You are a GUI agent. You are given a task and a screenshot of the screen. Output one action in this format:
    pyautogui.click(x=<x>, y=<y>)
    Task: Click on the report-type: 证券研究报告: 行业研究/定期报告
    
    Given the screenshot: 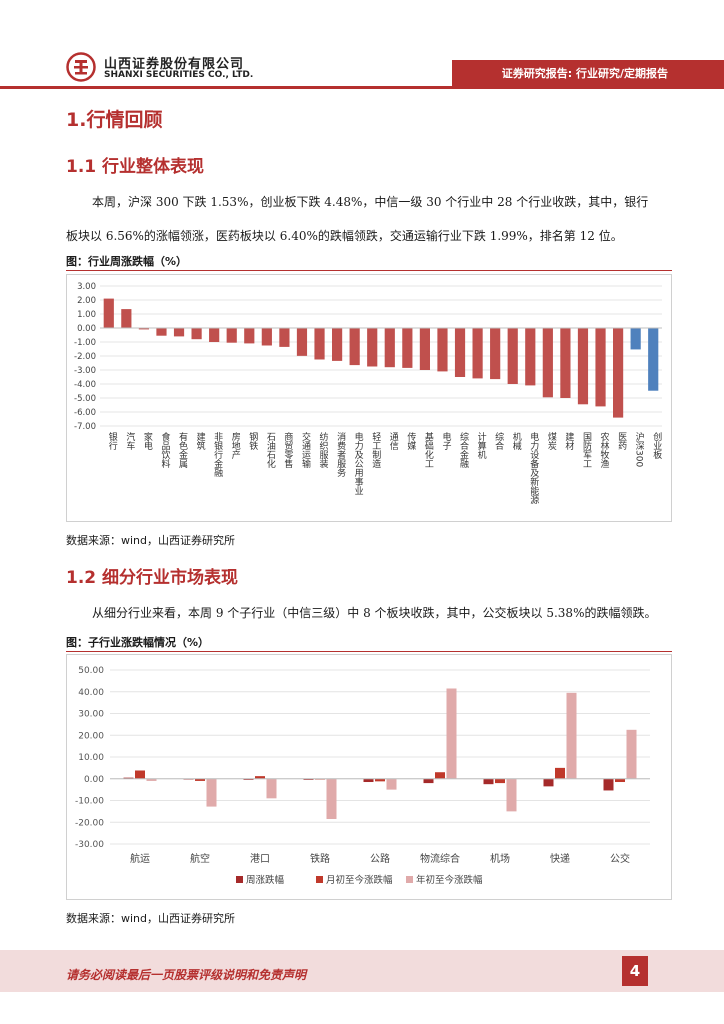 What is the action you would take?
    pyautogui.click(x=584, y=73)
    